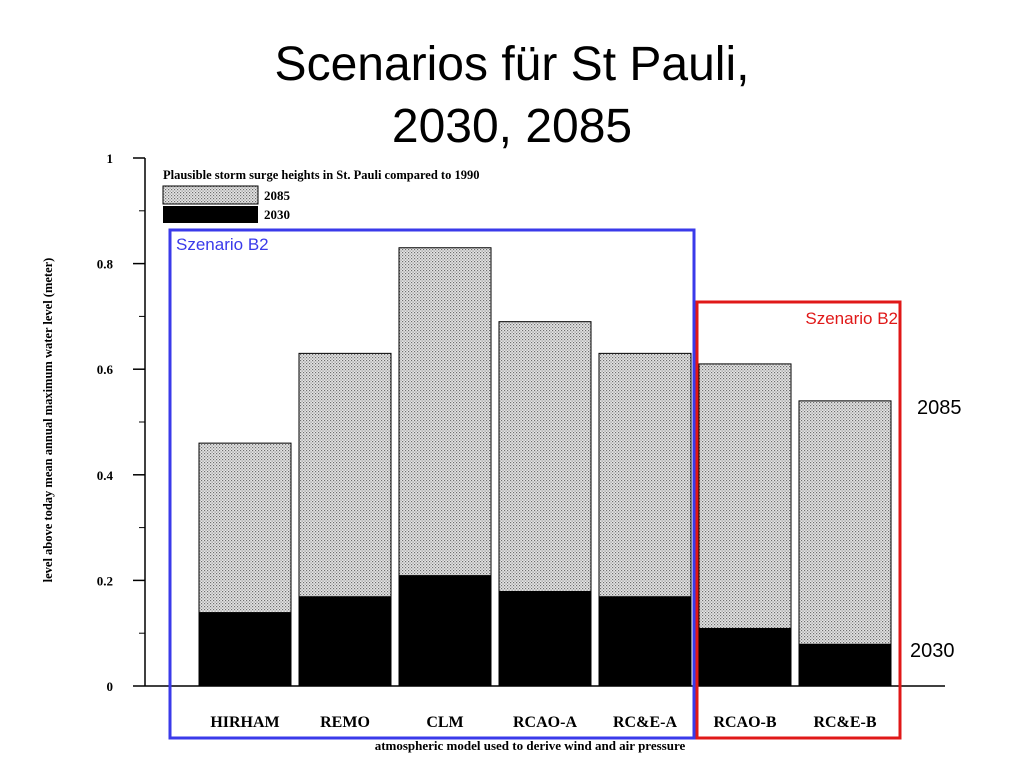 This screenshot has width=1024, height=768. I want to click on bar-2085-RC&E-B, so click(845, 543).